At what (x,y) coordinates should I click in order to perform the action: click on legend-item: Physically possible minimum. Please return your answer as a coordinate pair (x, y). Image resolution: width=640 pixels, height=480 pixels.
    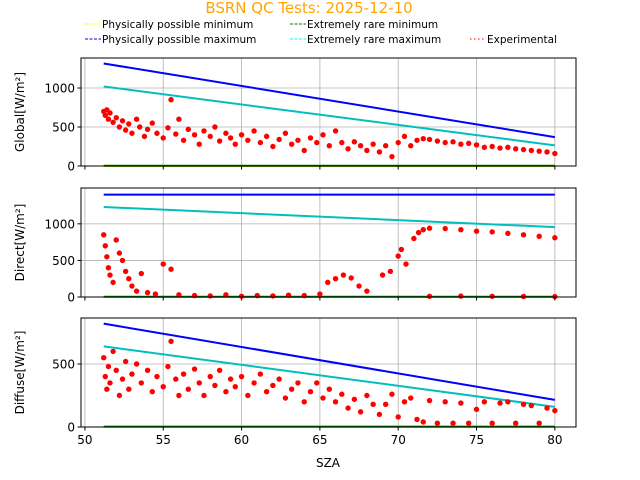
    Looking at the image, I should click on (169, 25).